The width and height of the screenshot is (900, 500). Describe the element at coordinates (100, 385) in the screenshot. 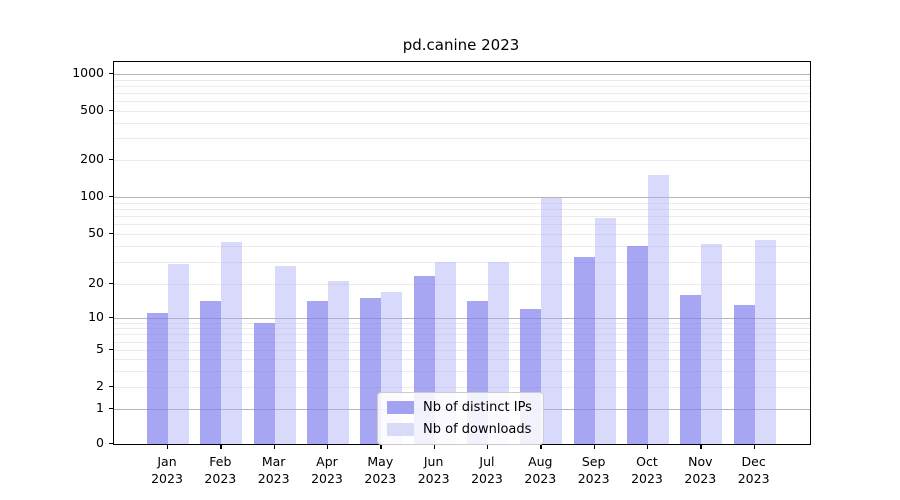

I see `y-tick-label: 2` at that location.